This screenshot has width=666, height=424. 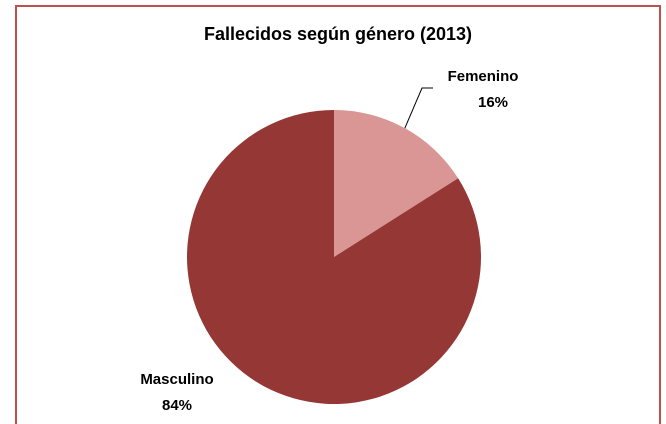 What do you see at coordinates (483, 76) in the screenshot?
I see `slice-label: Femenino` at bounding box center [483, 76].